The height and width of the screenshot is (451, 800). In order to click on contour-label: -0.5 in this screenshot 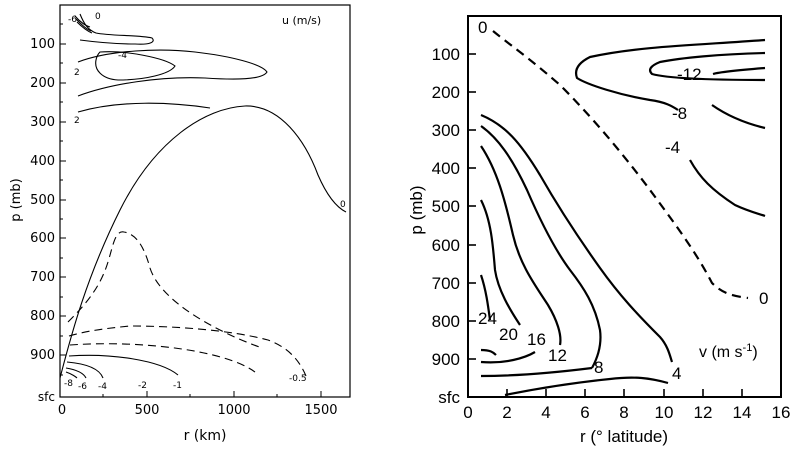, I will do `click(298, 379)`.